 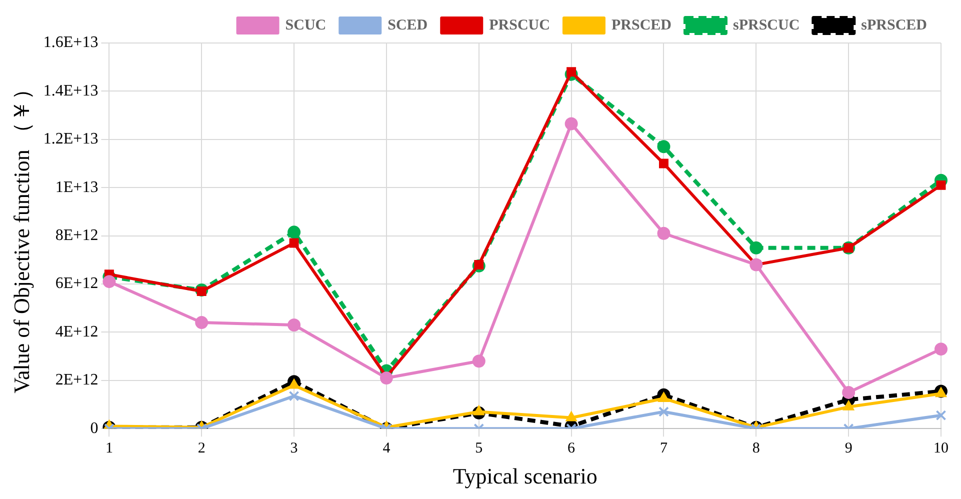 What do you see at coordinates (766, 25) in the screenshot?
I see `legend-label: sPRSCUC` at bounding box center [766, 25].